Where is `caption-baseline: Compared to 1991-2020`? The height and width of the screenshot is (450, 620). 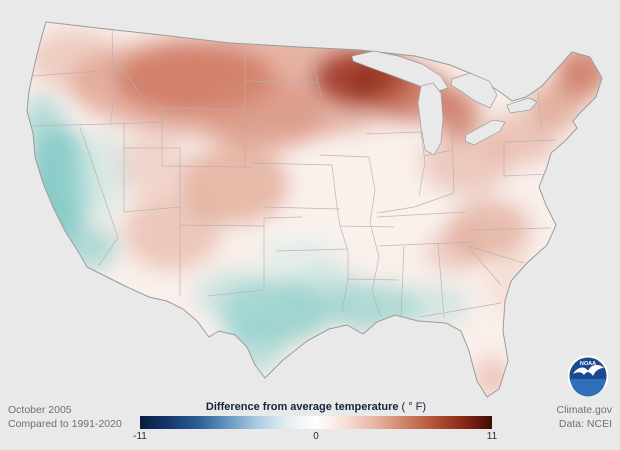
caption-baseline: Compared to 1991-2020 is located at coordinates (65, 423).